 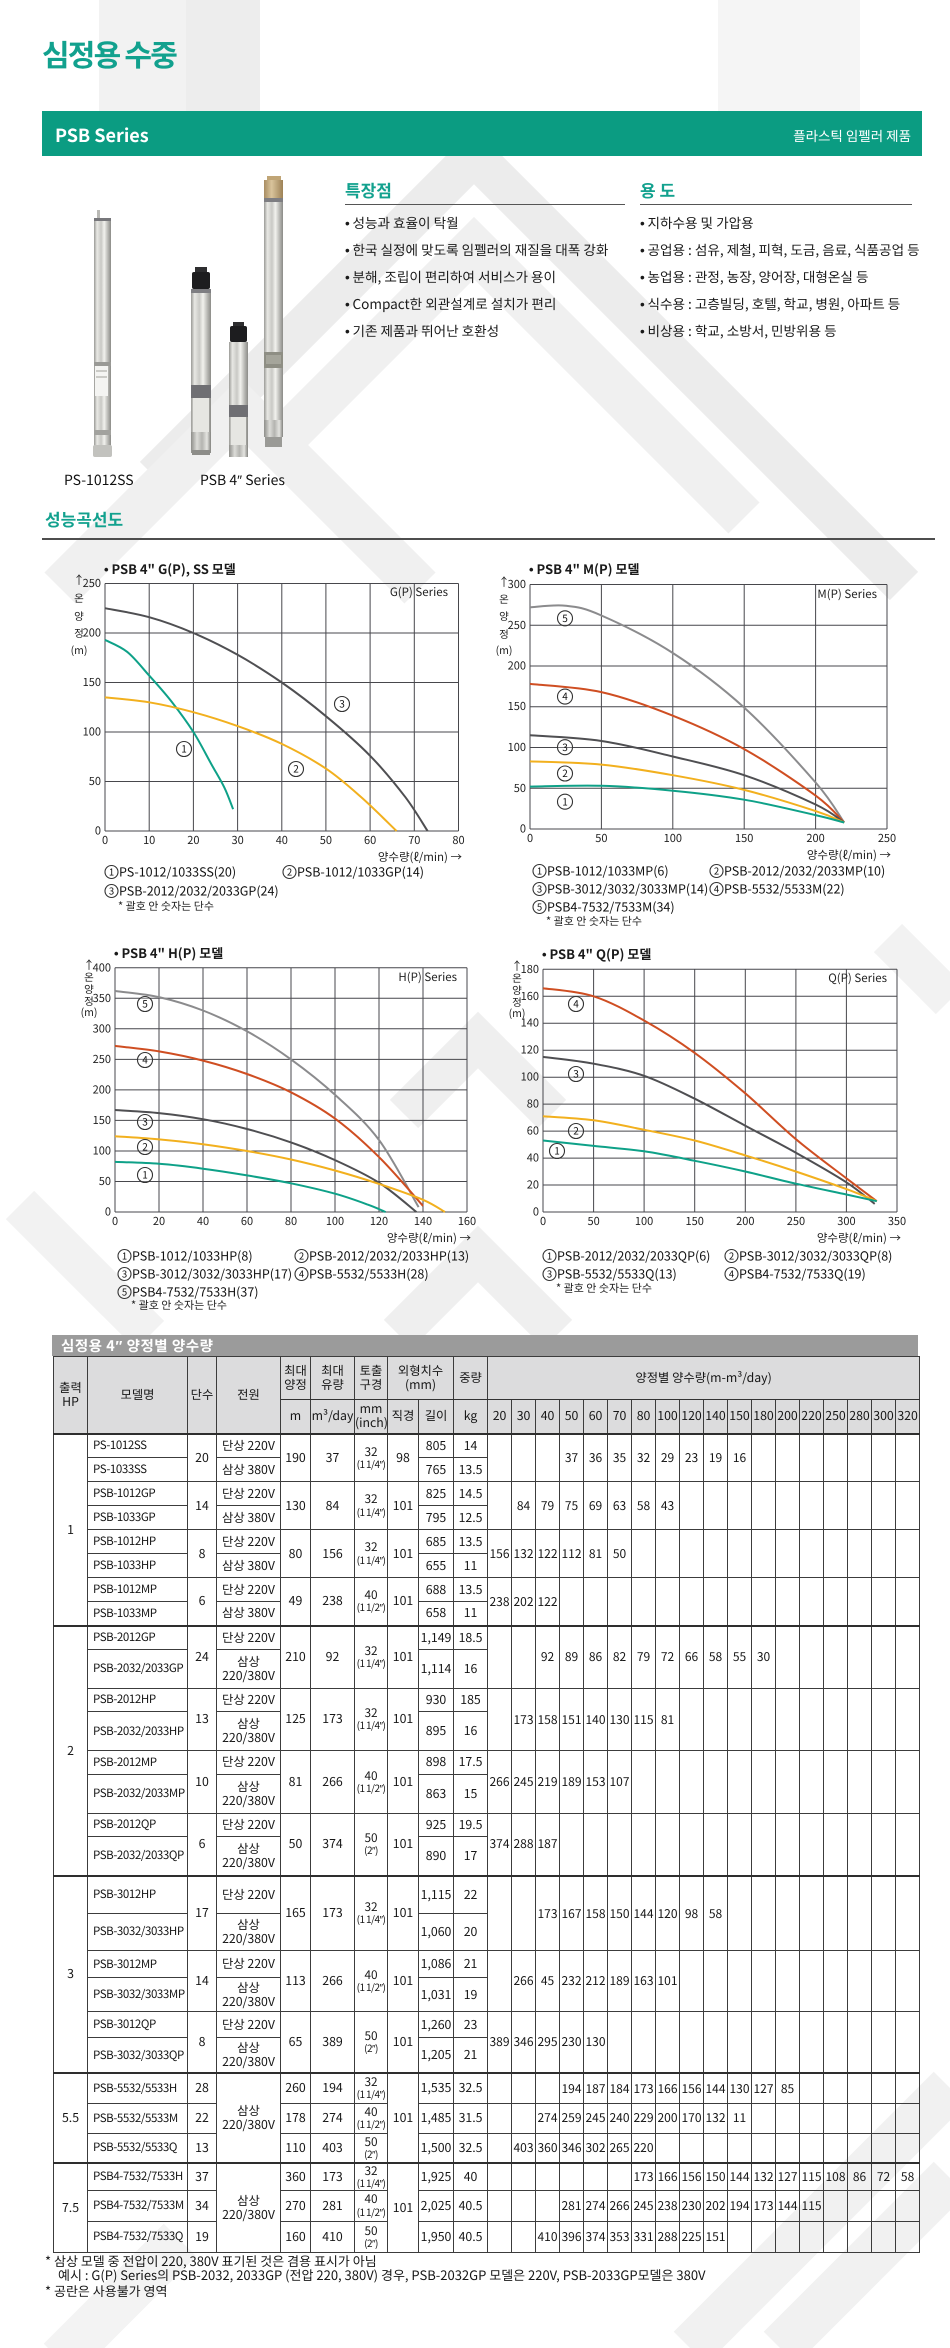 I want to click on svg-text: 400, so click(x=102, y=967).